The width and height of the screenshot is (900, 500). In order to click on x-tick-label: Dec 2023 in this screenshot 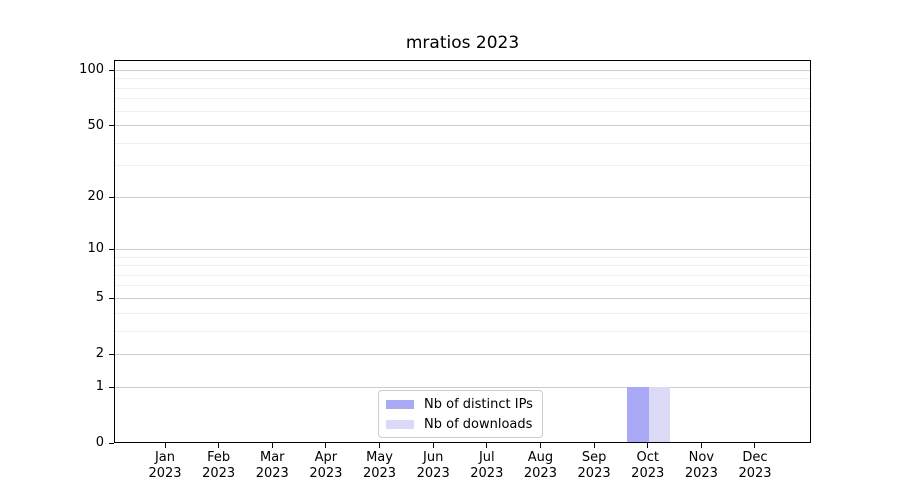, I will do `click(755, 466)`.